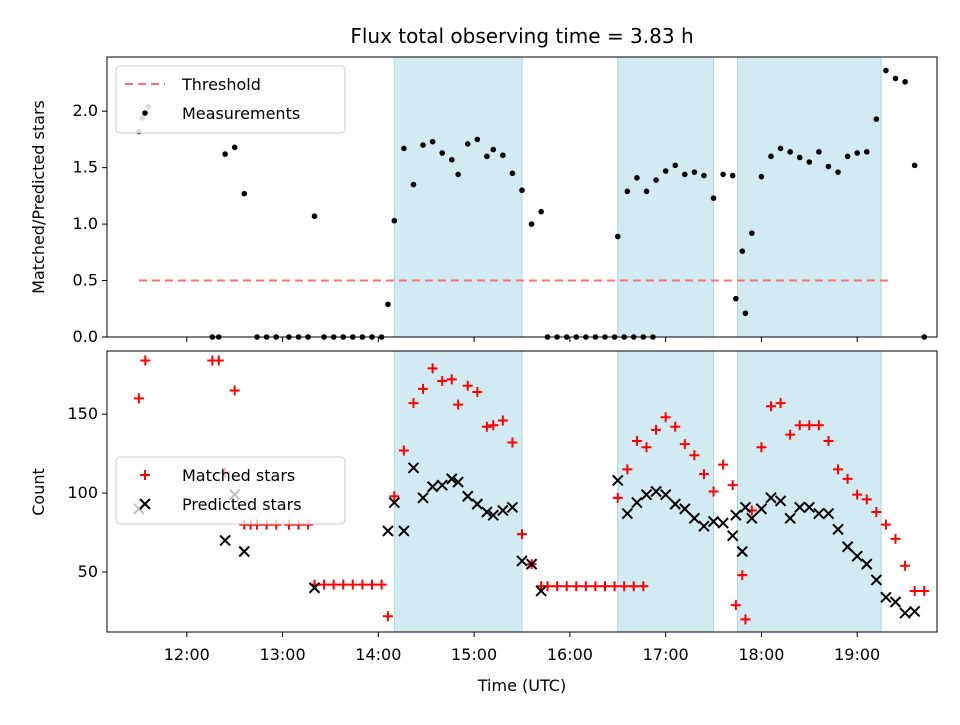 This screenshot has height=725, width=960. I want to click on time-x-axis-label: Time (UTC), so click(521, 685).